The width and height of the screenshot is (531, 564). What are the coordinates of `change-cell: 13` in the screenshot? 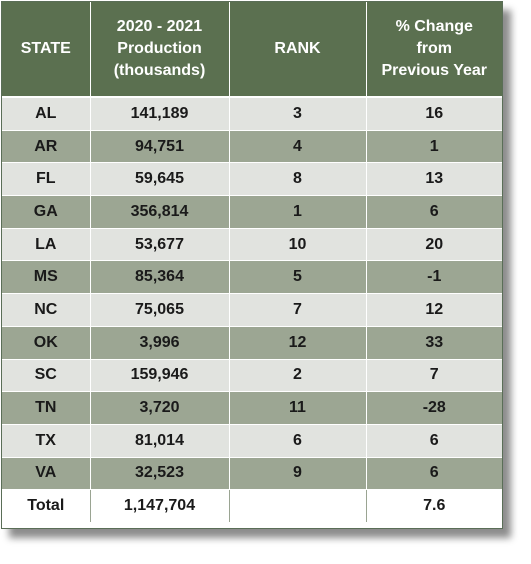 It's located at (434, 179).